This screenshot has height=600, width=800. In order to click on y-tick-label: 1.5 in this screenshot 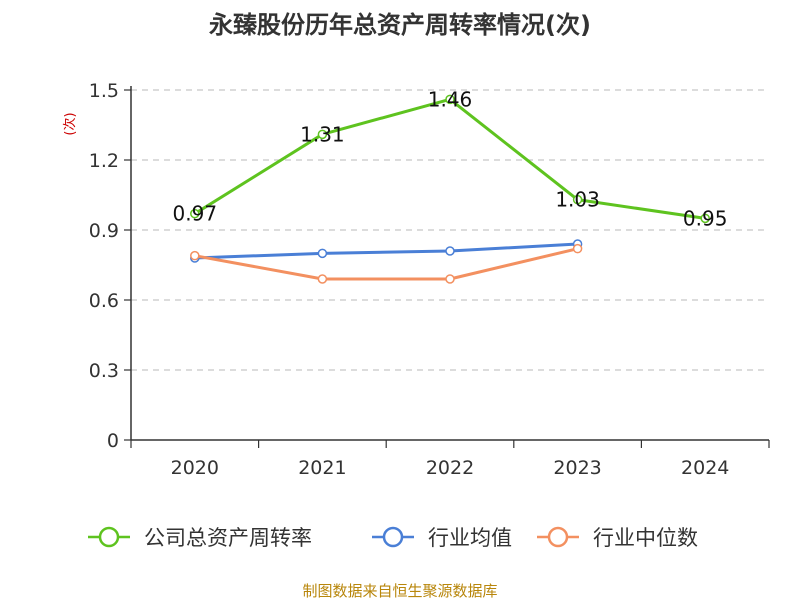, I will do `click(104, 91)`.